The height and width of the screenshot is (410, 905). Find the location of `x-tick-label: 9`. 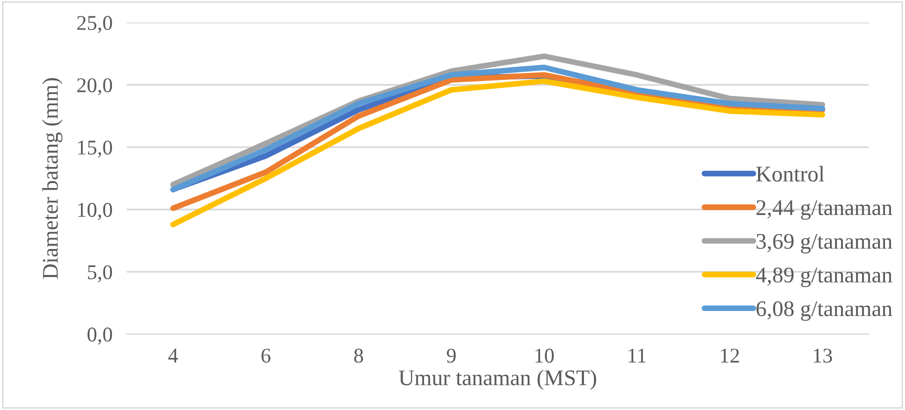

x-tick-label: 9 is located at coordinates (451, 355).